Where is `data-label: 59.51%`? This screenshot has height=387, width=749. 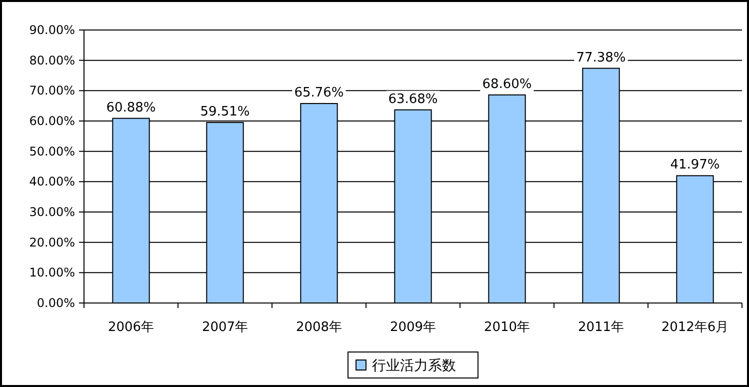
data-label: 59.51% is located at coordinates (225, 112).